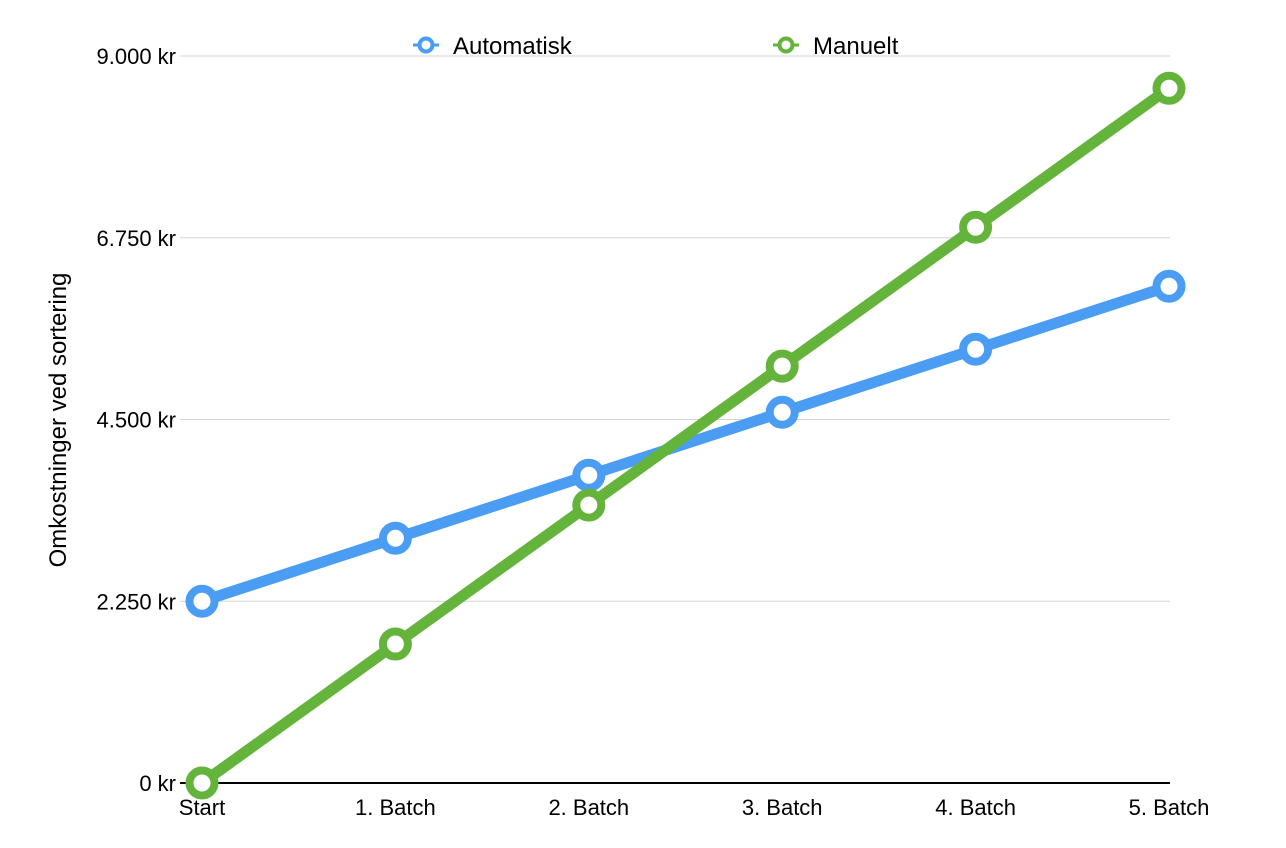 The width and height of the screenshot is (1286, 848). I want to click on x-tick-label: 1. Batch, so click(395, 807).